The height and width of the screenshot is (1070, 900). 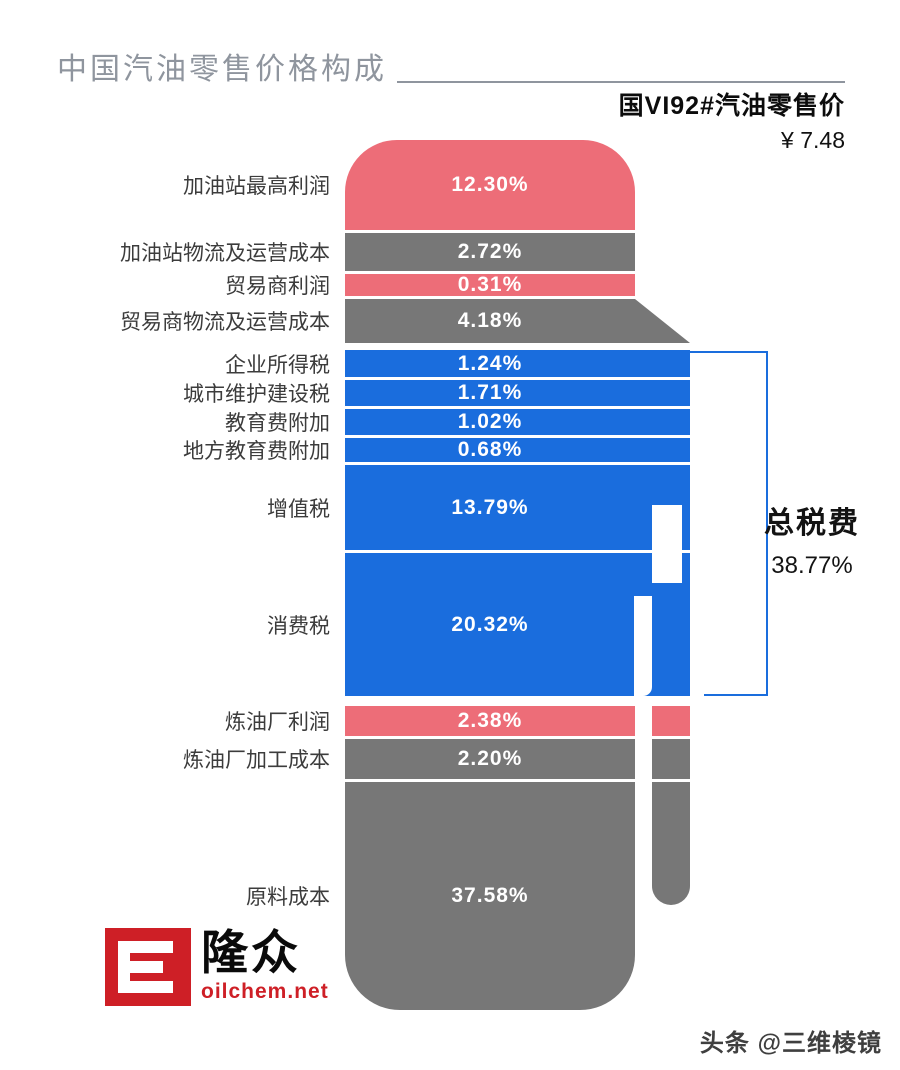 I want to click on bar-segment: 13.79%, so click(x=517, y=507).